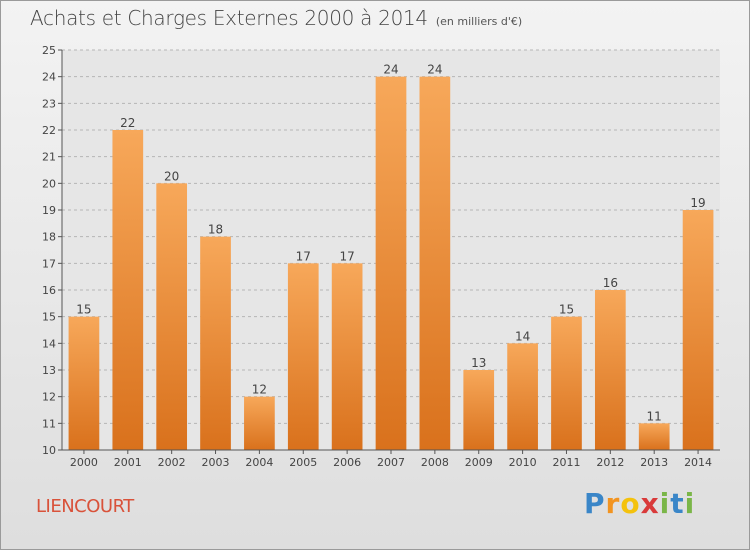 Image resolution: width=750 pixels, height=550 pixels. Describe the element at coordinates (215, 230) in the screenshot. I see `data-label-2003: 18` at that location.